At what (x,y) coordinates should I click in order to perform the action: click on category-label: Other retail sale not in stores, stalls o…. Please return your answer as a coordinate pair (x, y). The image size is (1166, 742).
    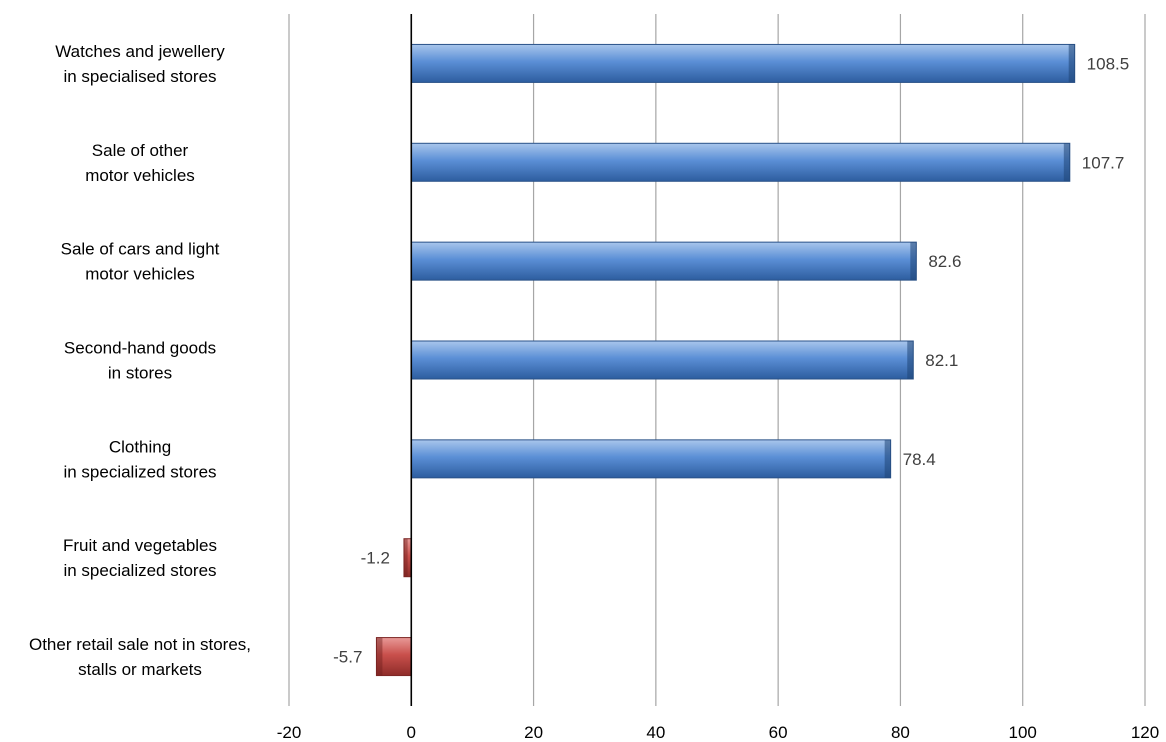
    Looking at the image, I should click on (140, 657).